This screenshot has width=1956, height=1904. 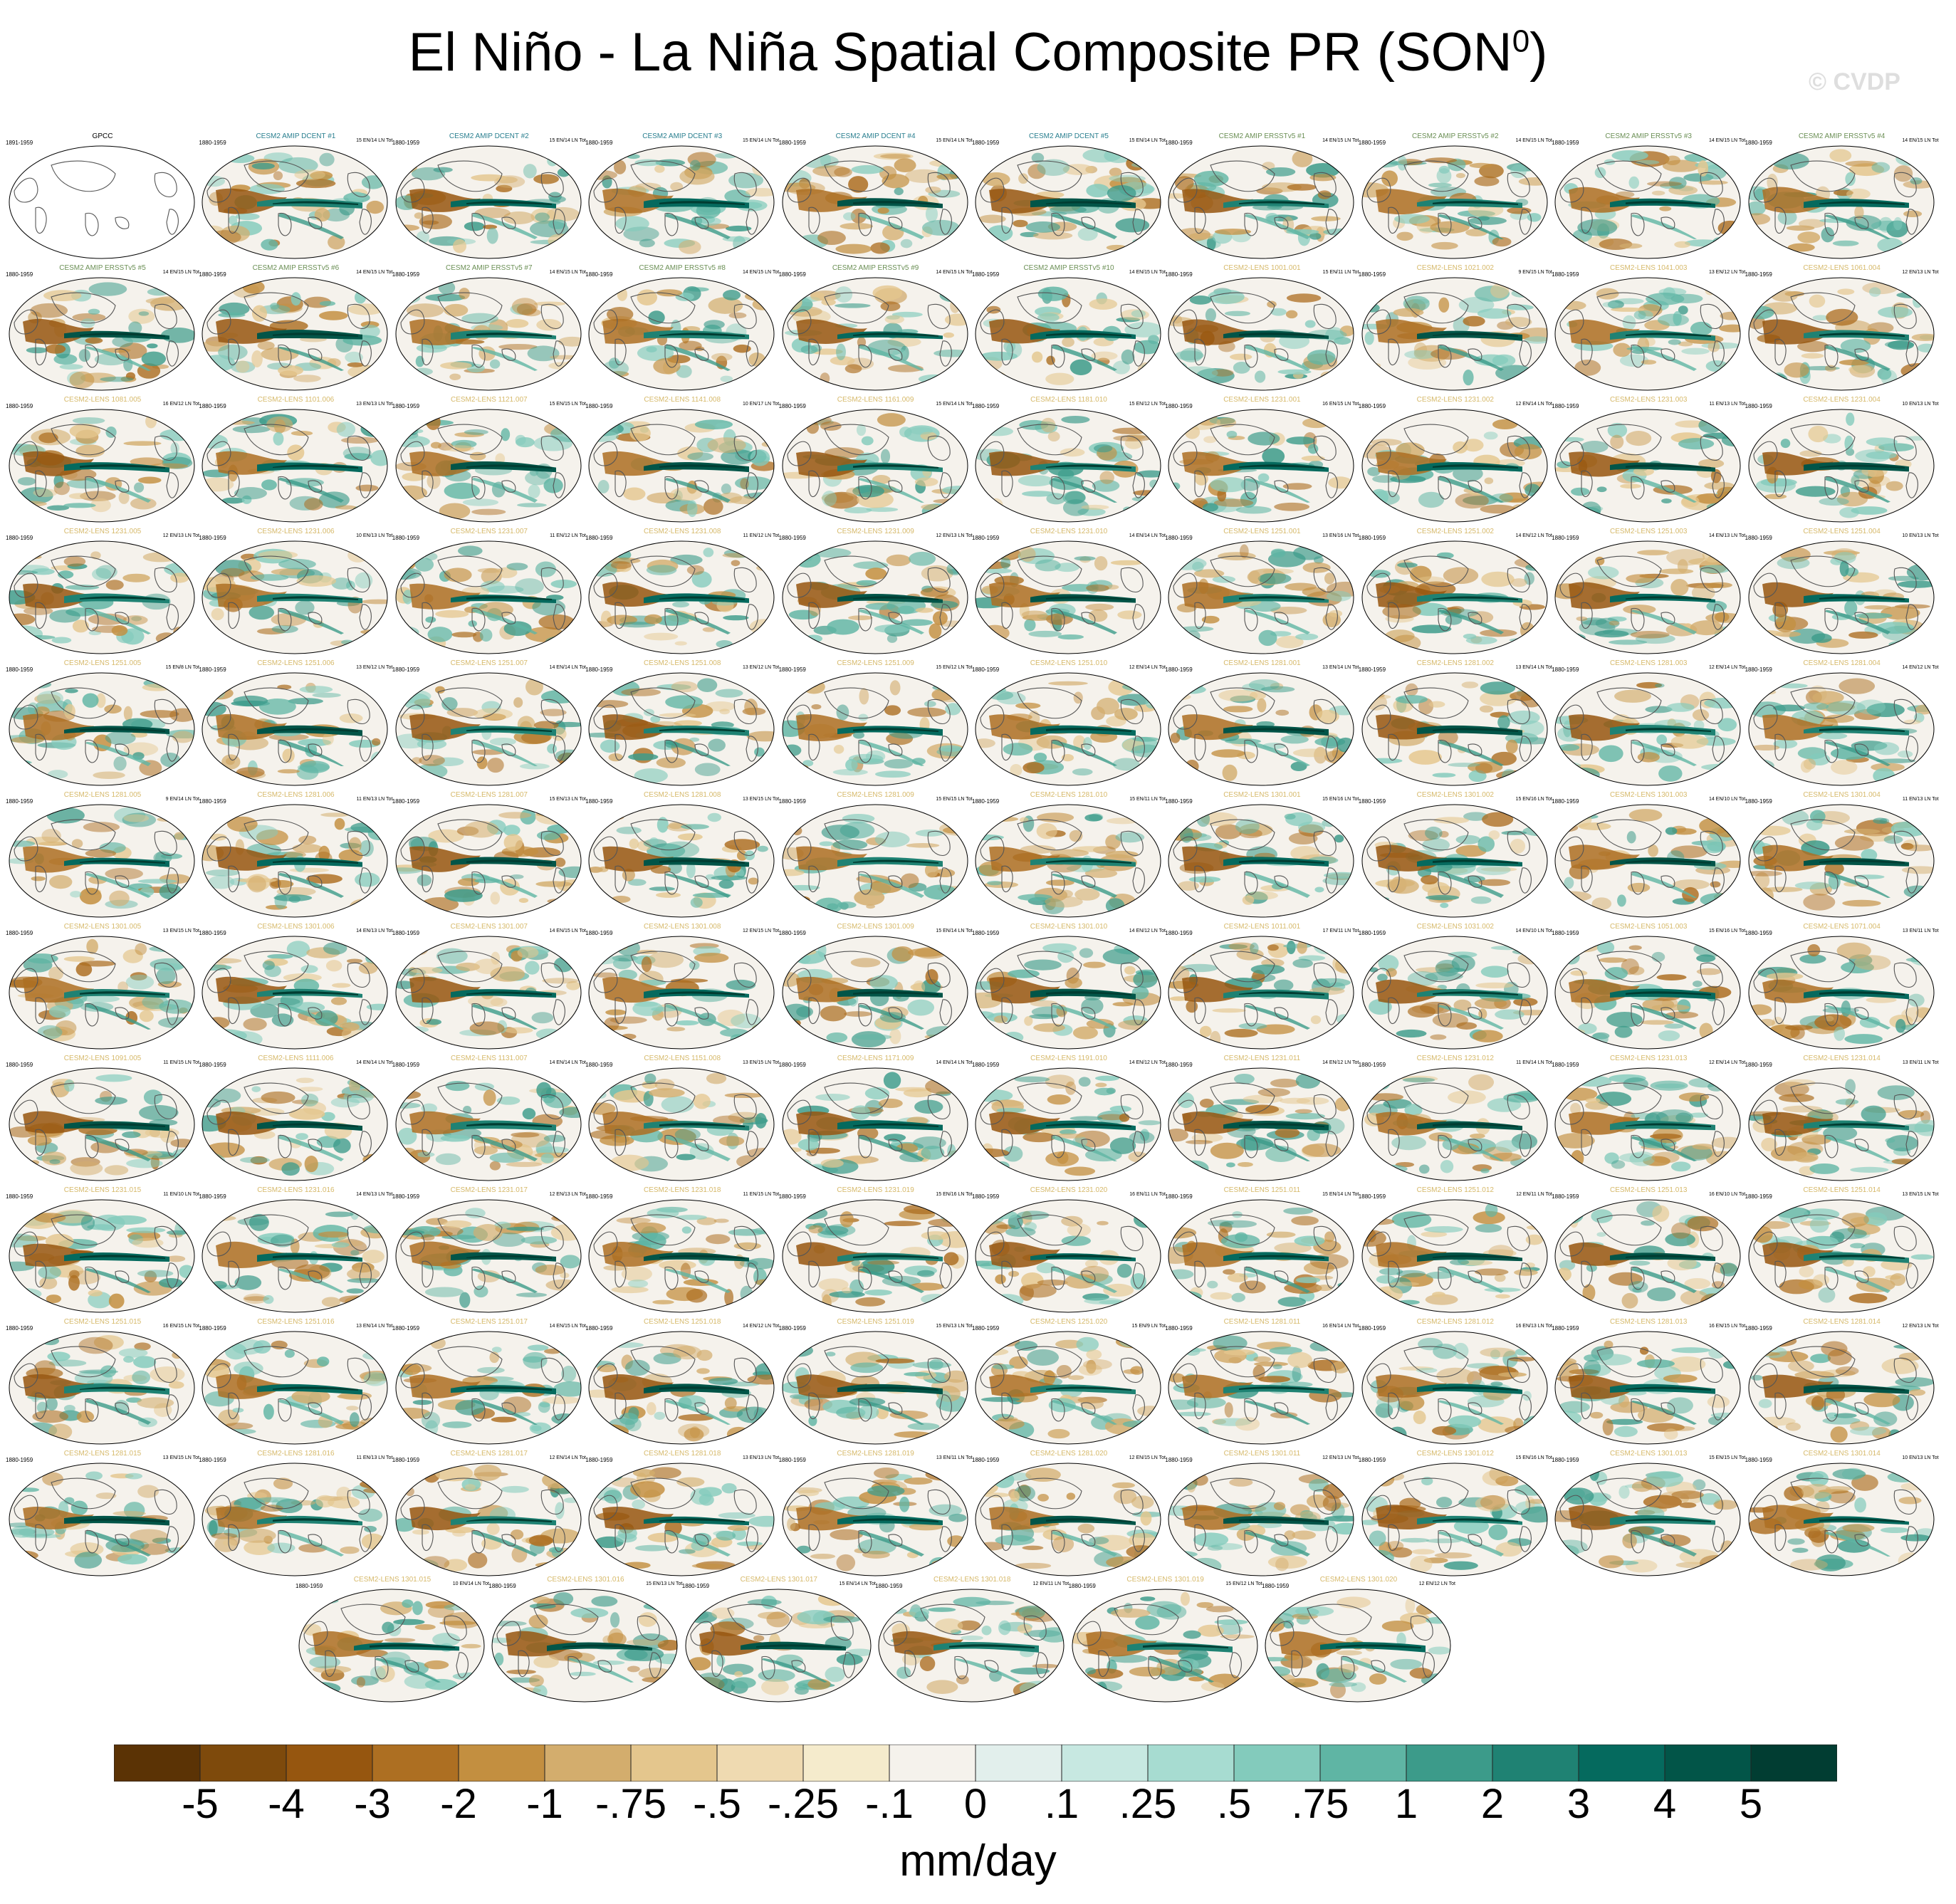 I want to click on panel-title: CESM2-LENS 1251.001, so click(x=1262, y=531).